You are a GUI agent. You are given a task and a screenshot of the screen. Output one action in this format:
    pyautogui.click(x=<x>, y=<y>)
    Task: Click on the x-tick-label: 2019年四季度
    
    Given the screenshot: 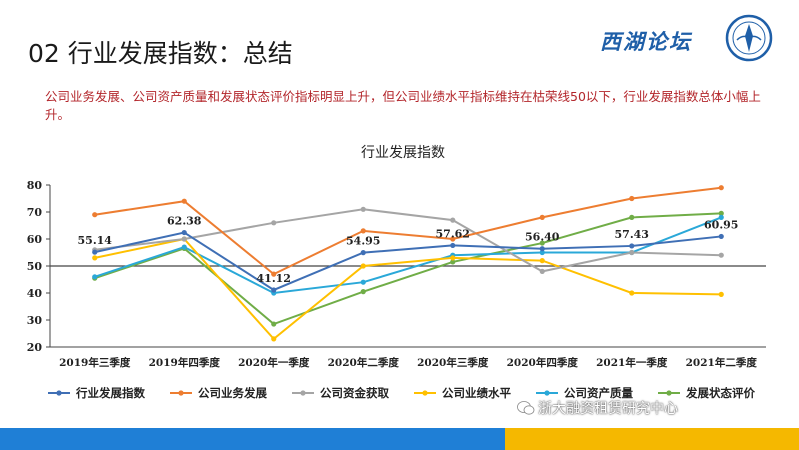 What is the action you would take?
    pyautogui.click(x=185, y=362)
    